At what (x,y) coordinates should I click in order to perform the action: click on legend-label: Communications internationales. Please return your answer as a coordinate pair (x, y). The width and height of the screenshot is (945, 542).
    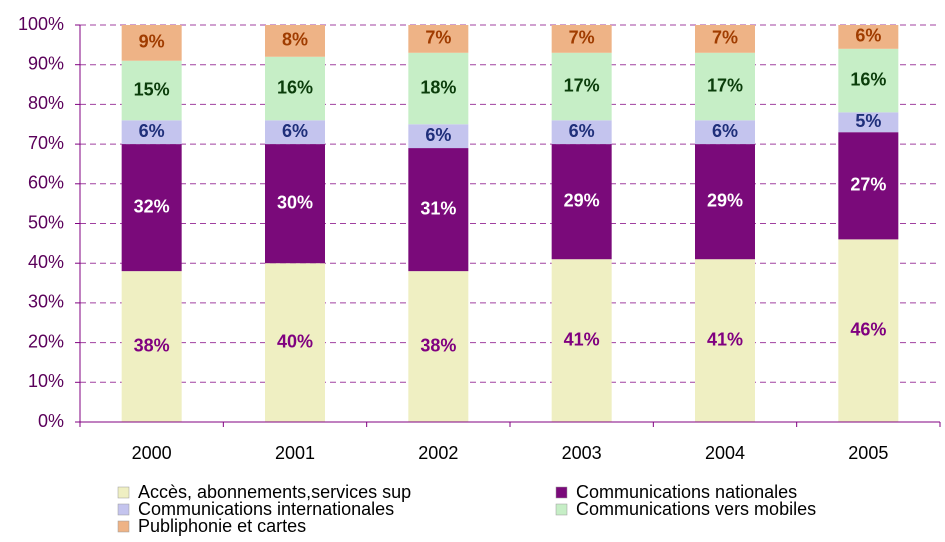
    Looking at the image, I should click on (266, 509).